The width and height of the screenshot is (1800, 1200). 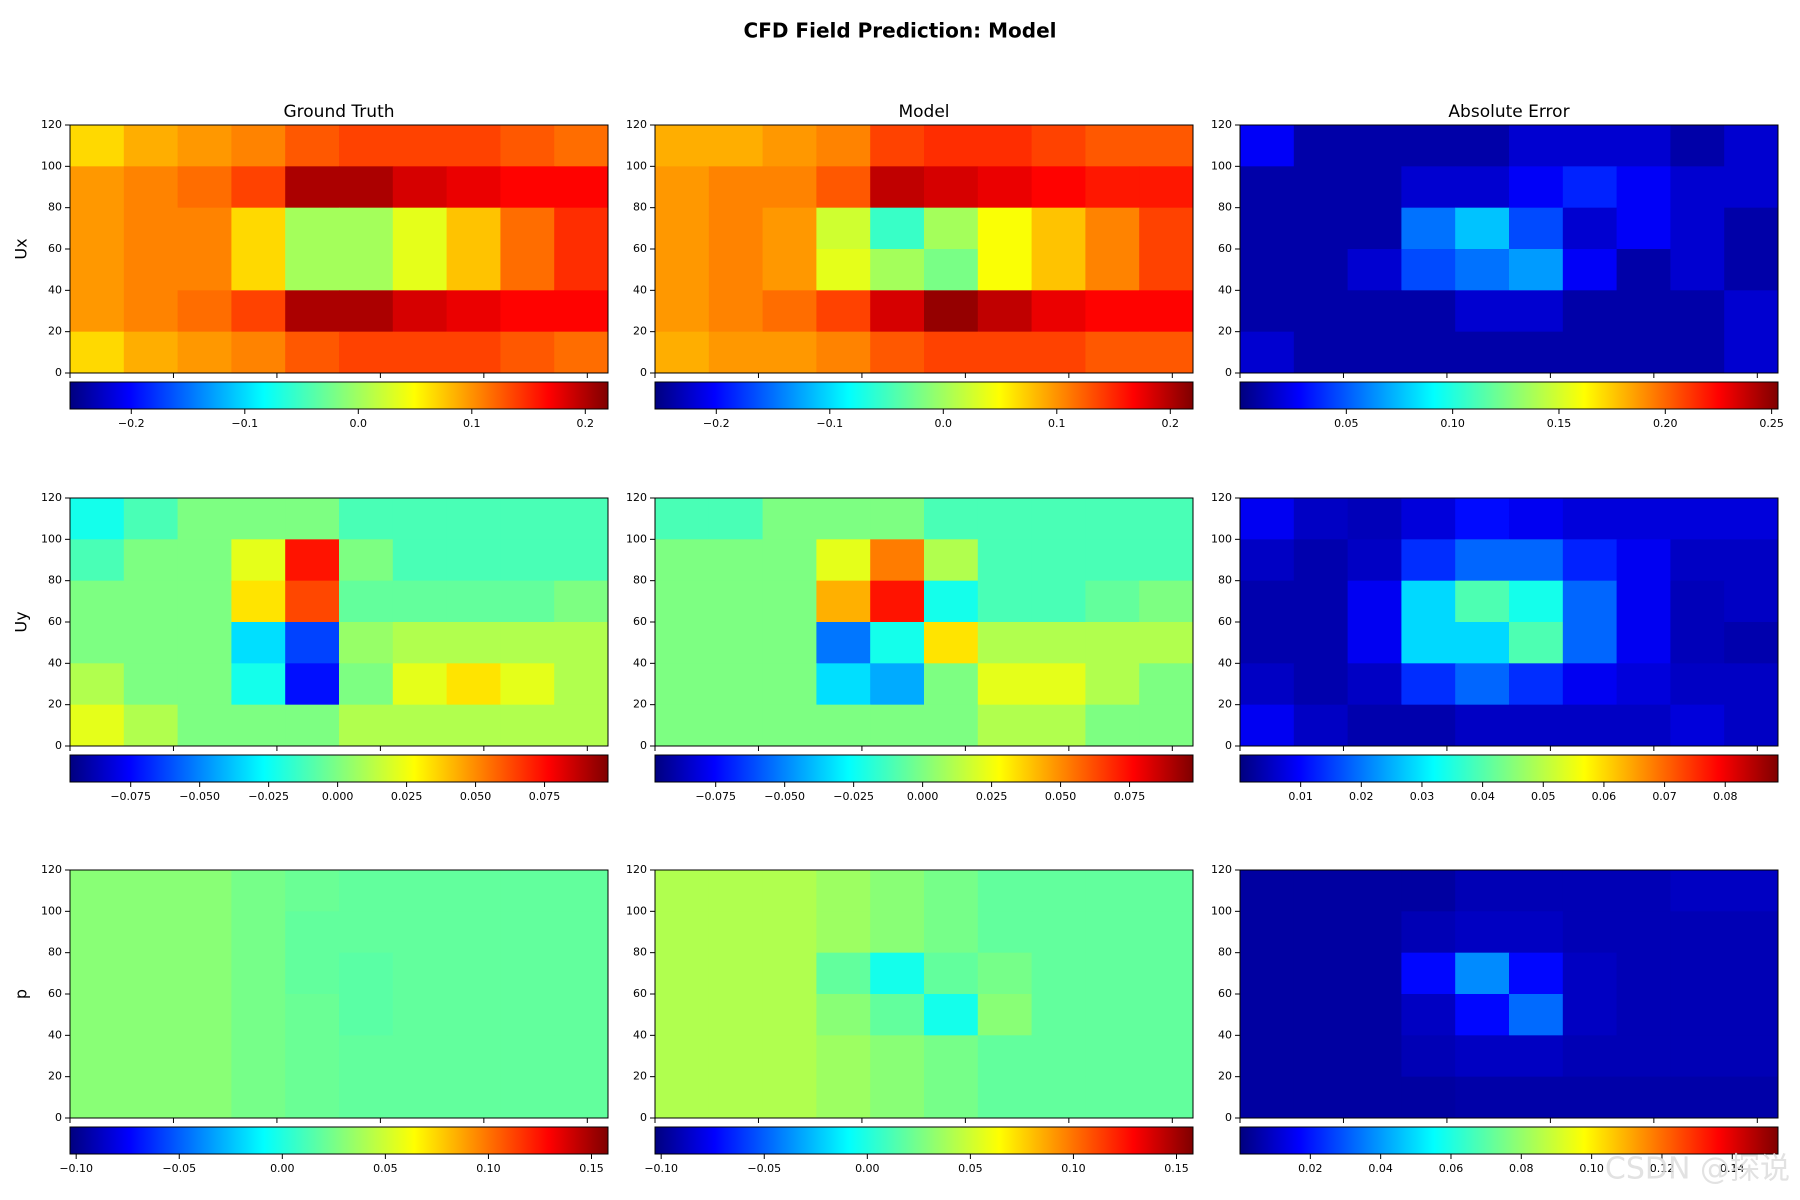 What do you see at coordinates (1225, 621) in the screenshot?
I see `y-tick-label: 60` at bounding box center [1225, 621].